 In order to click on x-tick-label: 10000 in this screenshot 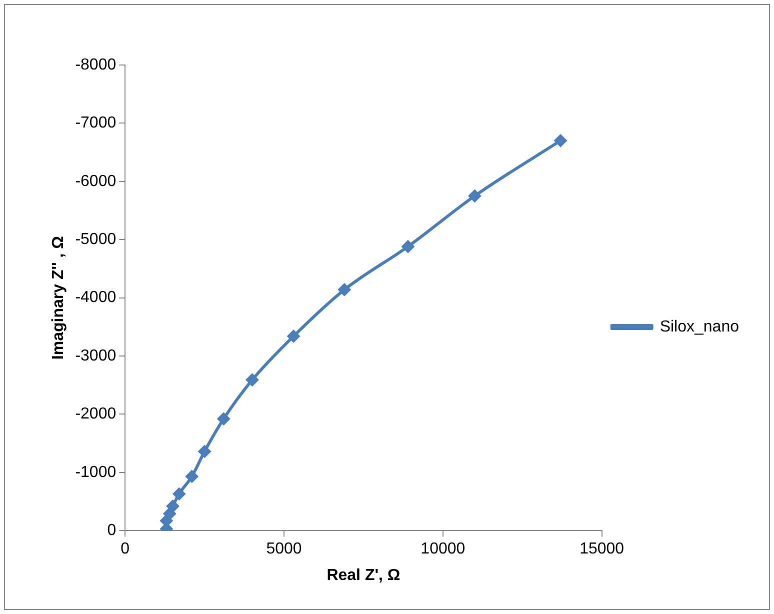, I will do `click(443, 549)`.